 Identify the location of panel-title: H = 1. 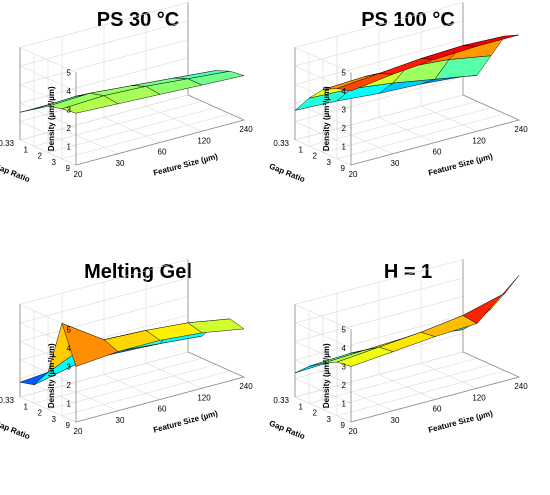
(408, 272).